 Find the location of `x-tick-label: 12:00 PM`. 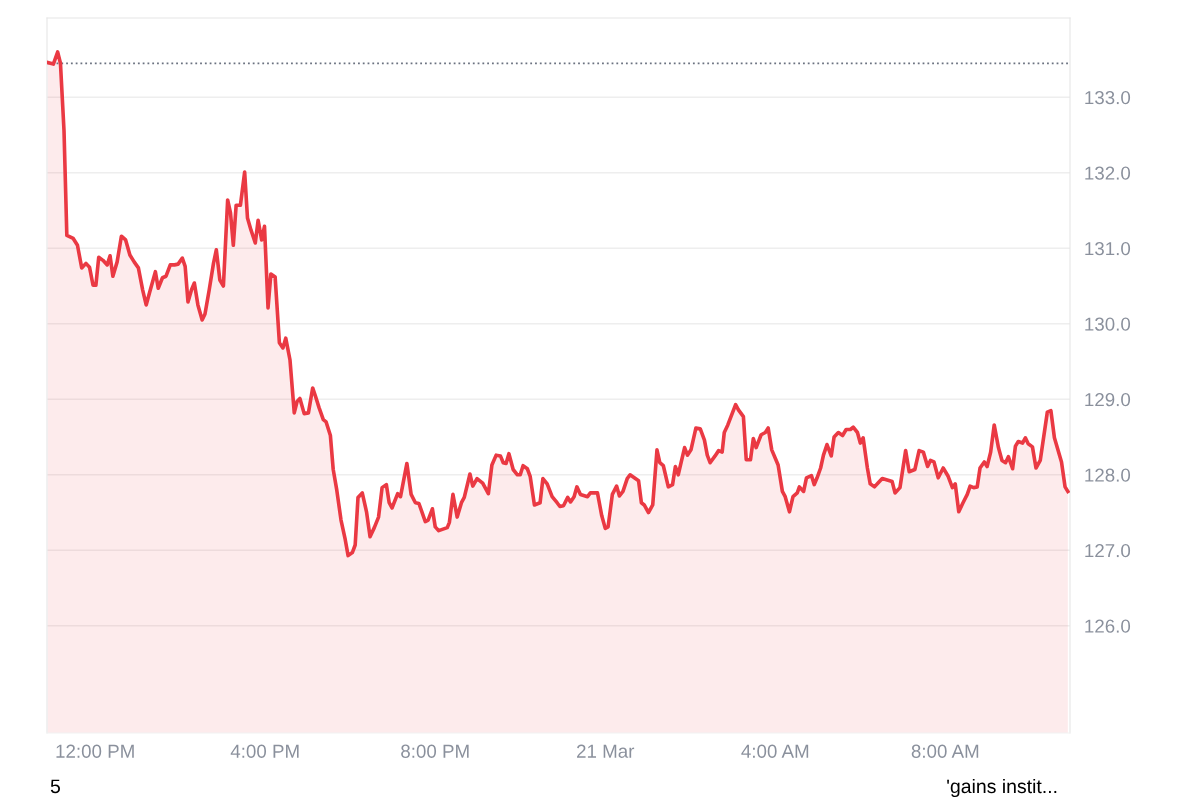

x-tick-label: 12:00 PM is located at coordinates (95, 751).